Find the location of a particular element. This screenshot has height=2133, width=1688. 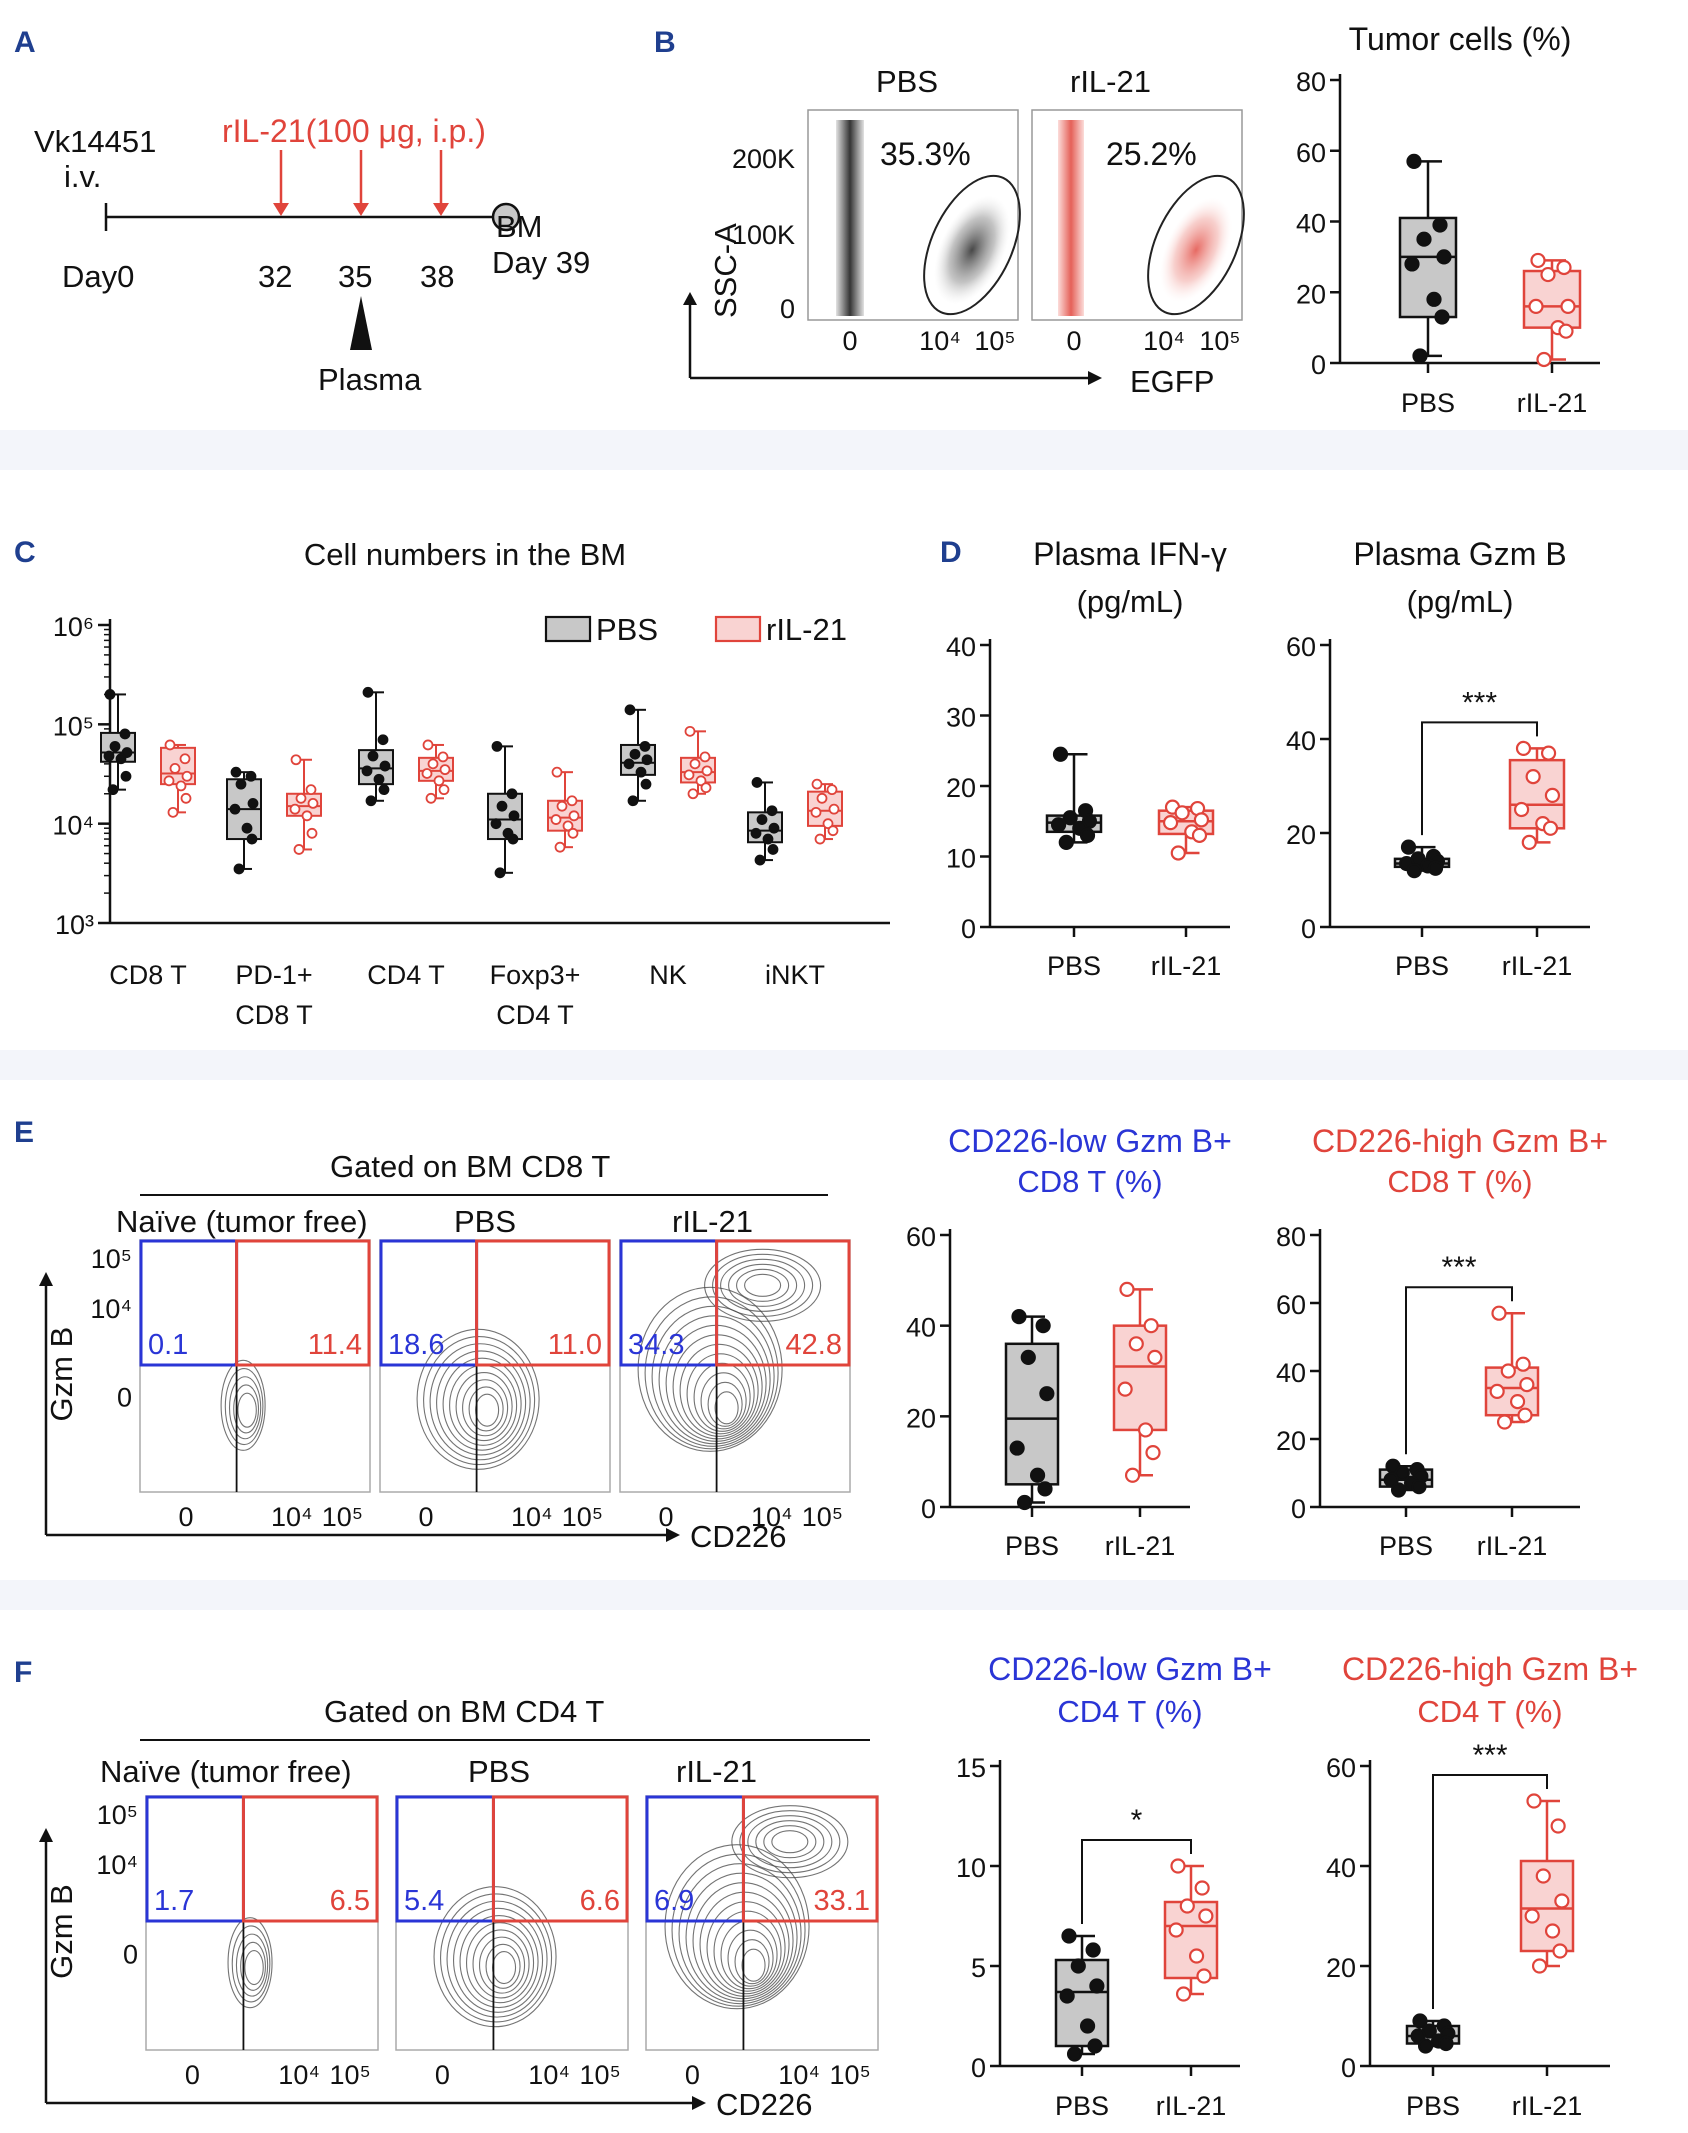

box-chart-d_gzmb: Plasma Gzm B (pg/mL) 0 20 40 60 PBS rIL-21 *** is located at coordinates (1438, 758).